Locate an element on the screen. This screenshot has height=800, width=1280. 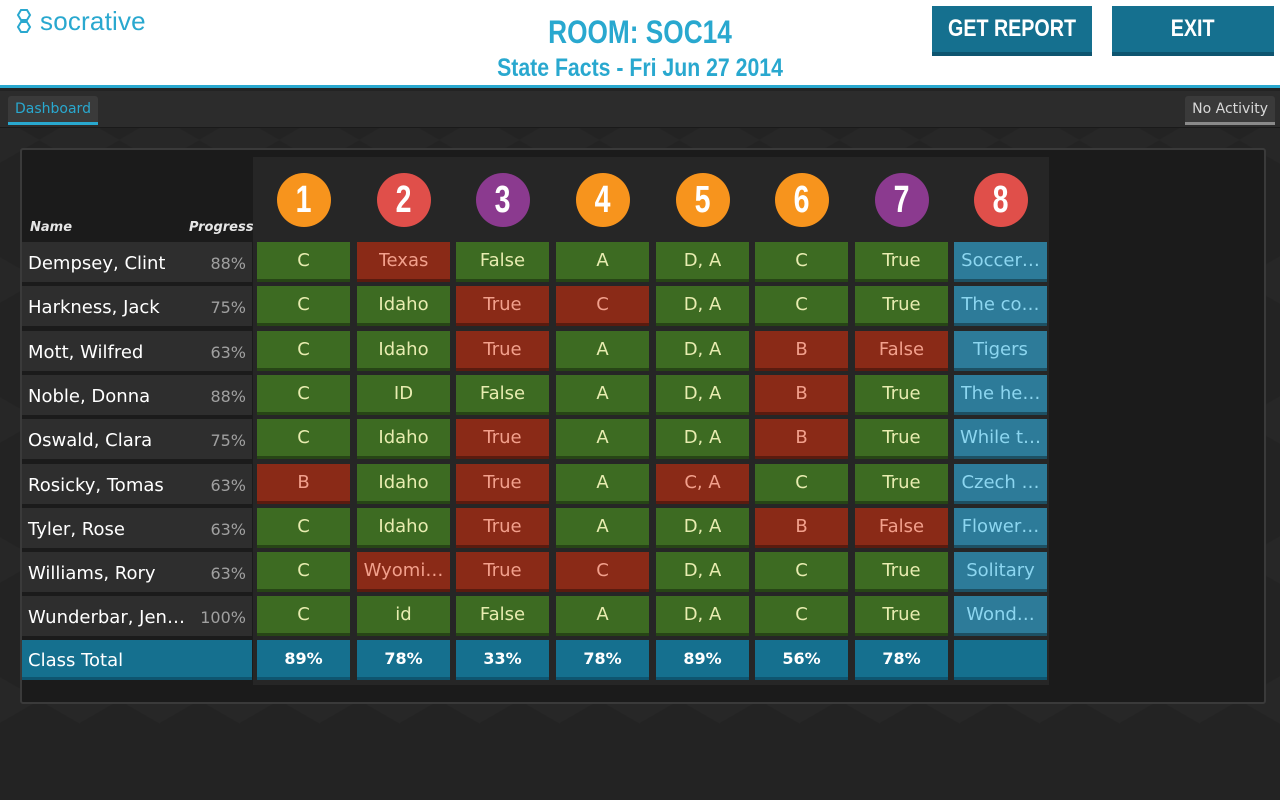
student-row: Williams, Rory 63% is located at coordinates (137, 573).